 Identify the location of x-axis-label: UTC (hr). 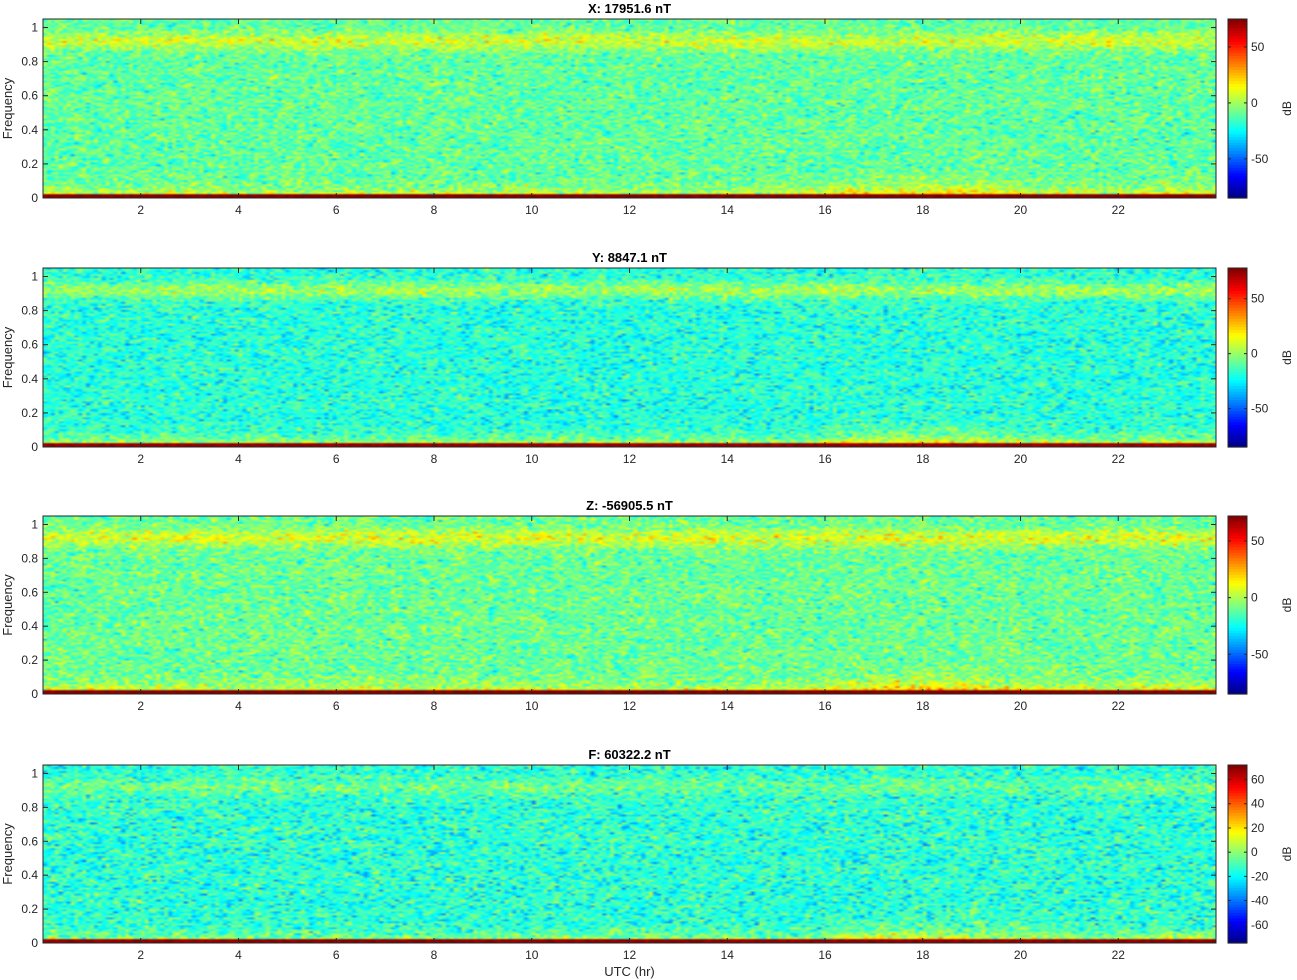
(629, 971).